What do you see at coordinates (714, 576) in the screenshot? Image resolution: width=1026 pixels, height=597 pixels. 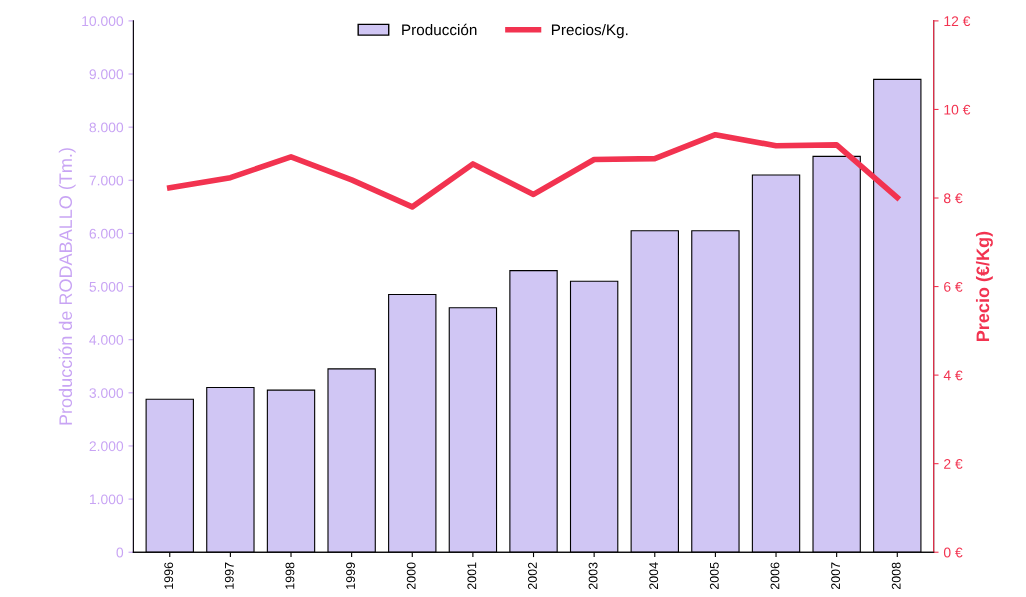 I see `x-tick-label: 2005` at bounding box center [714, 576].